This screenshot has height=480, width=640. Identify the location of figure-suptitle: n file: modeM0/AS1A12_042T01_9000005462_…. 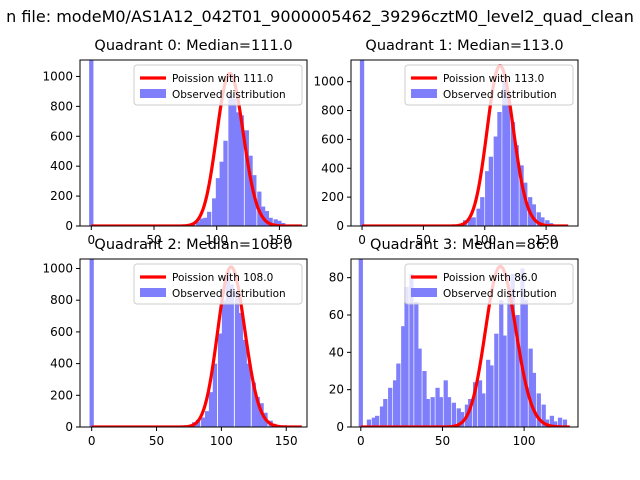
(320, 17).